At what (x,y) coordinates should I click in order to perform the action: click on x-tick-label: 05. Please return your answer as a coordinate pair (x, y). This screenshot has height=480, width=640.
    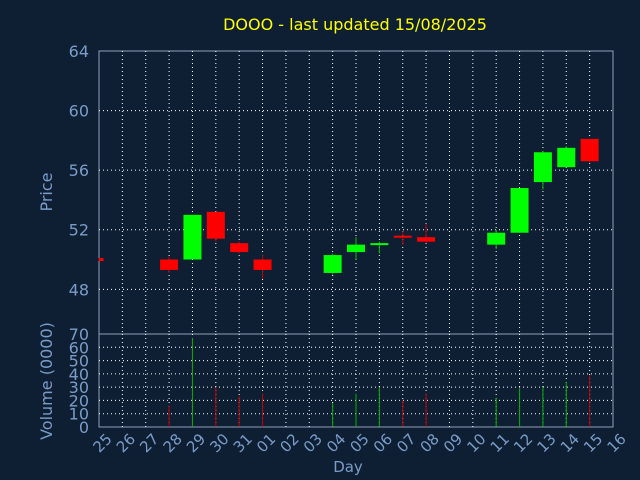
    Looking at the image, I should click on (360, 443).